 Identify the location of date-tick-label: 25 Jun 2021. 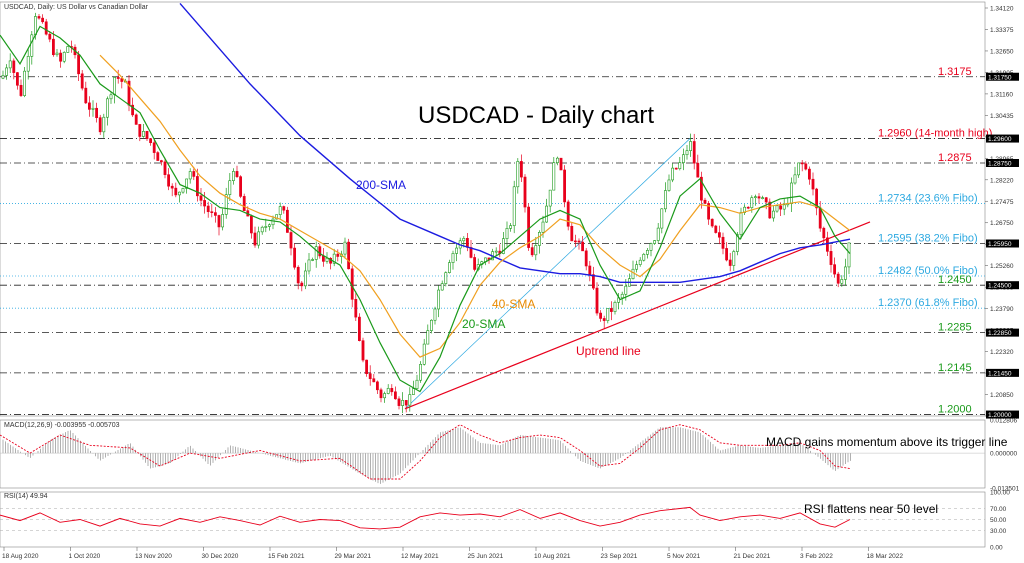
(486, 556).